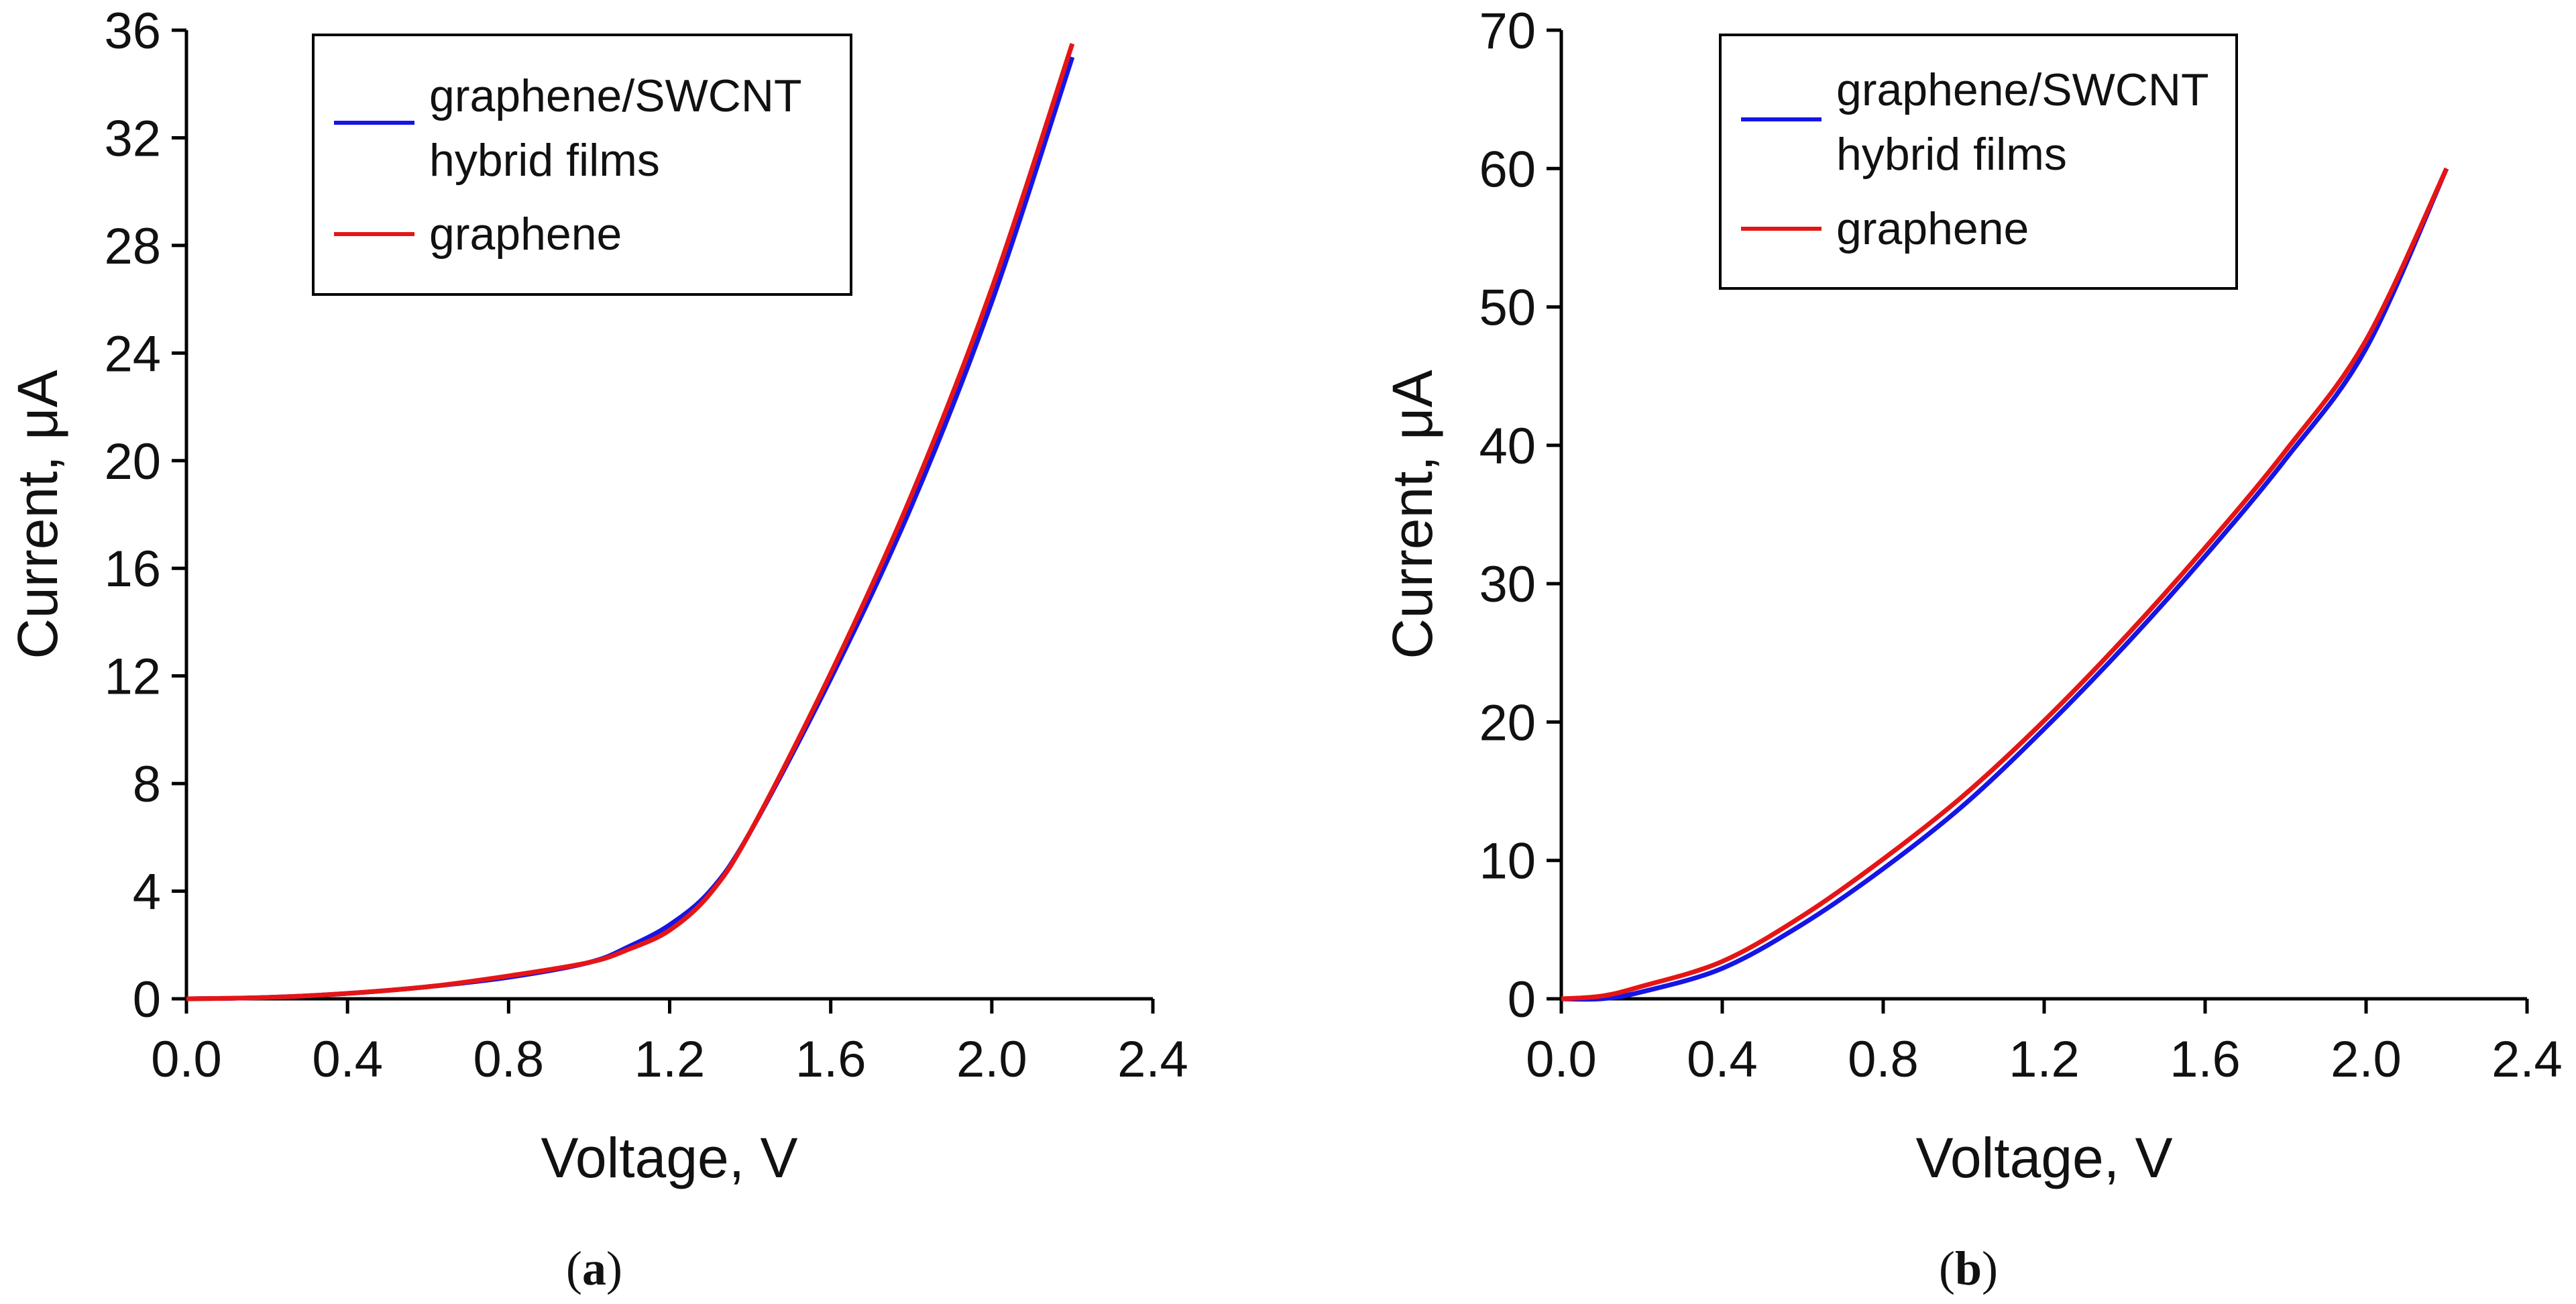  Describe the element at coordinates (1951, 155) in the screenshot. I see `panel-b-legend-label-hybrid-line2: hybrid films` at that location.